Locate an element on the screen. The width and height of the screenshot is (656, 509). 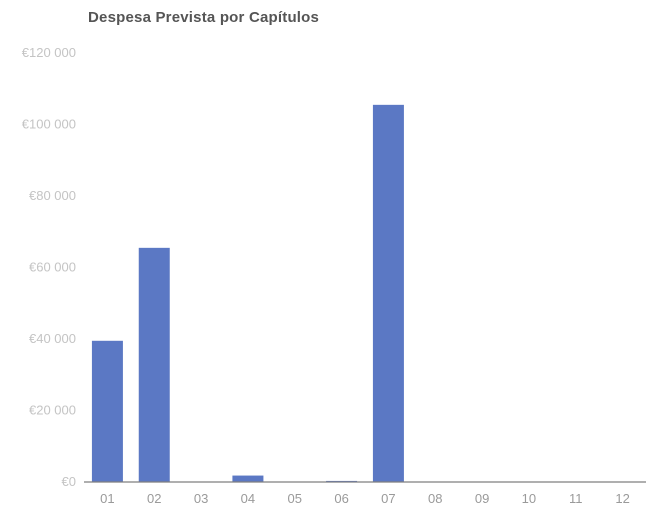
y-tick-label: €60 000 is located at coordinates (52, 267).